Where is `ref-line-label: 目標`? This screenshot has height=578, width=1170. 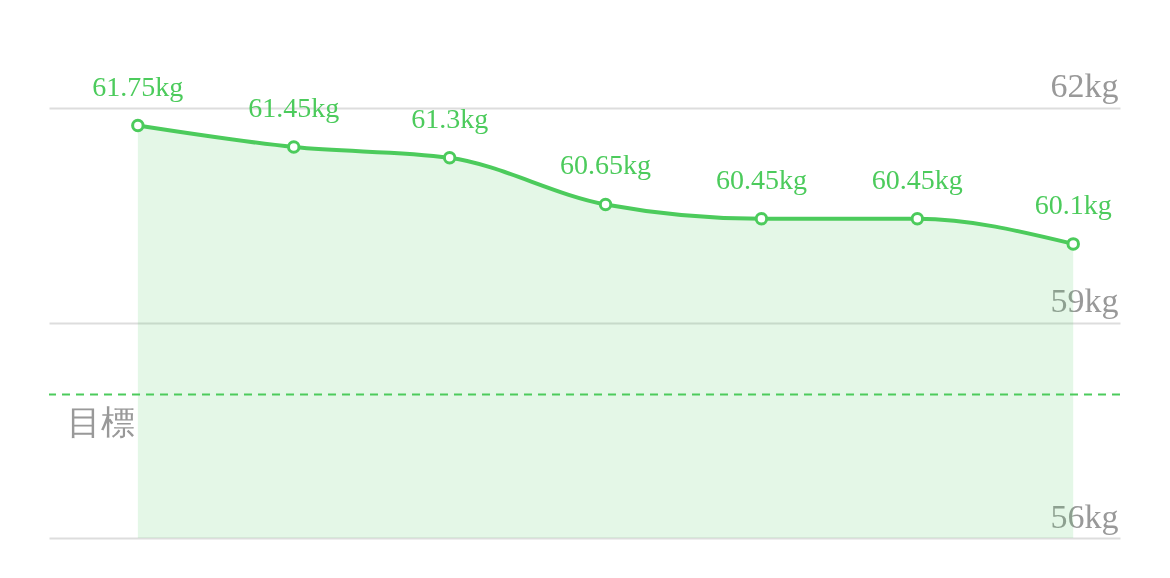
ref-line-label: 目標 is located at coordinates (101, 422).